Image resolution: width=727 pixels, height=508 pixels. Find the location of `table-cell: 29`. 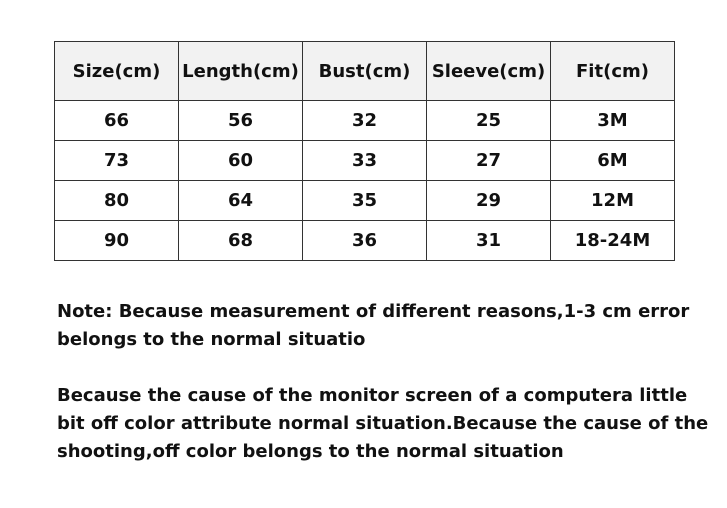

table-cell: 29 is located at coordinates (488, 200).